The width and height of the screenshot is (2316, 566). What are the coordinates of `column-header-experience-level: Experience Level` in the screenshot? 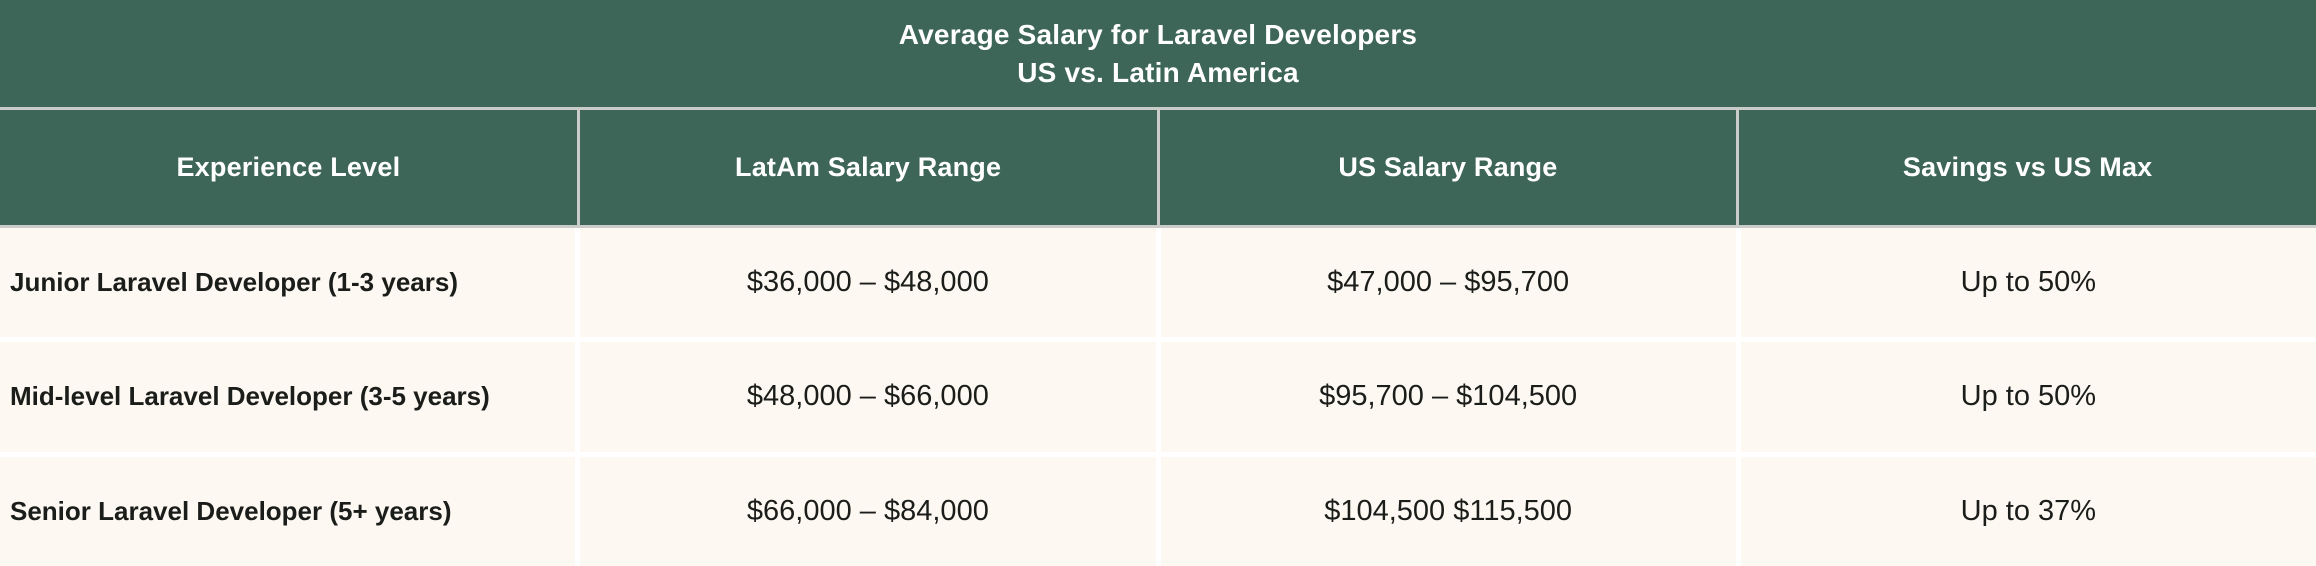 It's located at (288, 167).